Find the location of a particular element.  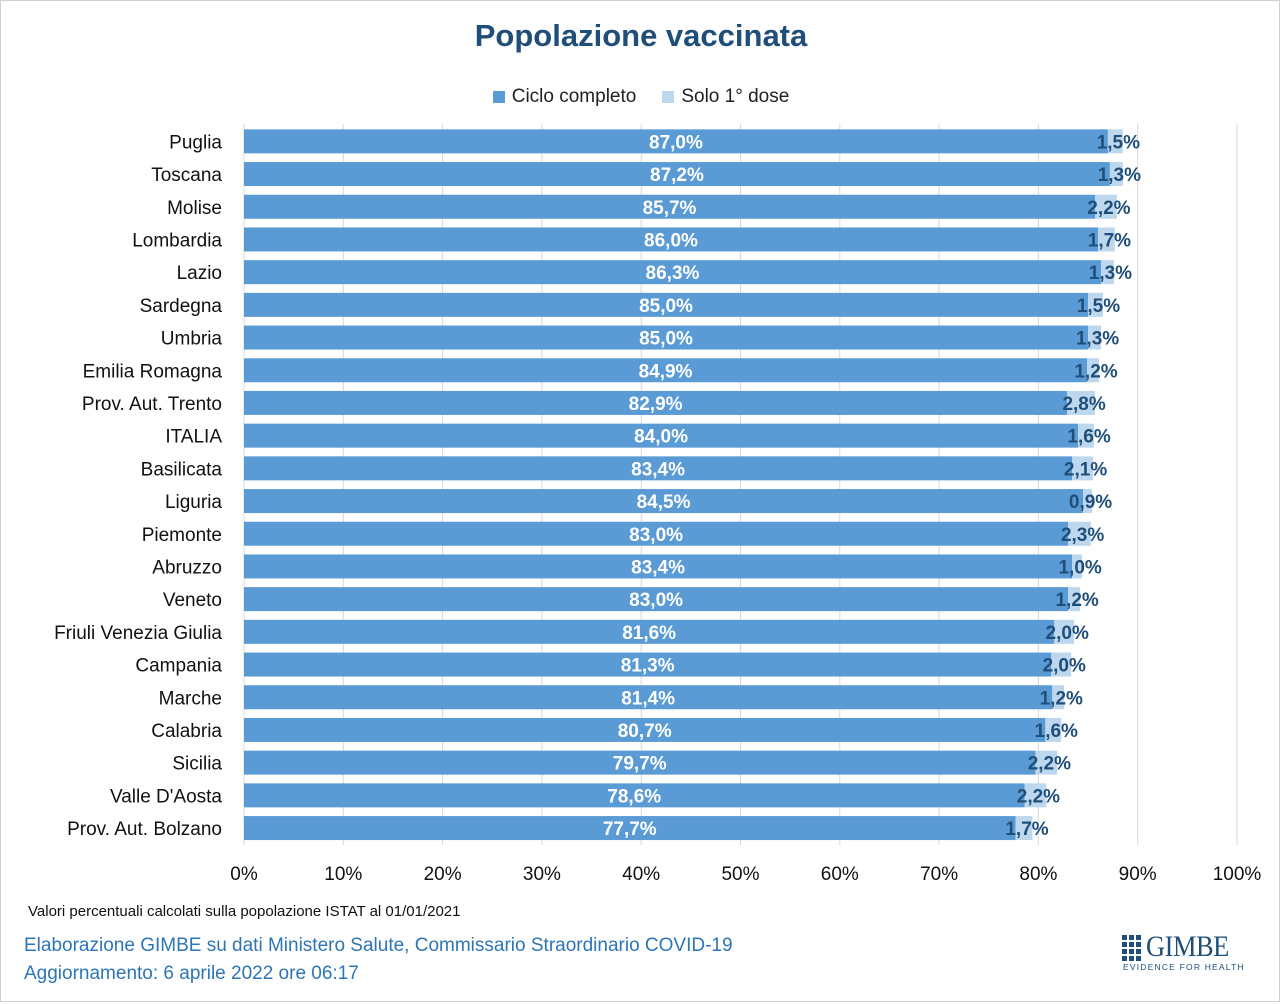

category-label: Friuli Venezia Giulia is located at coordinates (138, 633).